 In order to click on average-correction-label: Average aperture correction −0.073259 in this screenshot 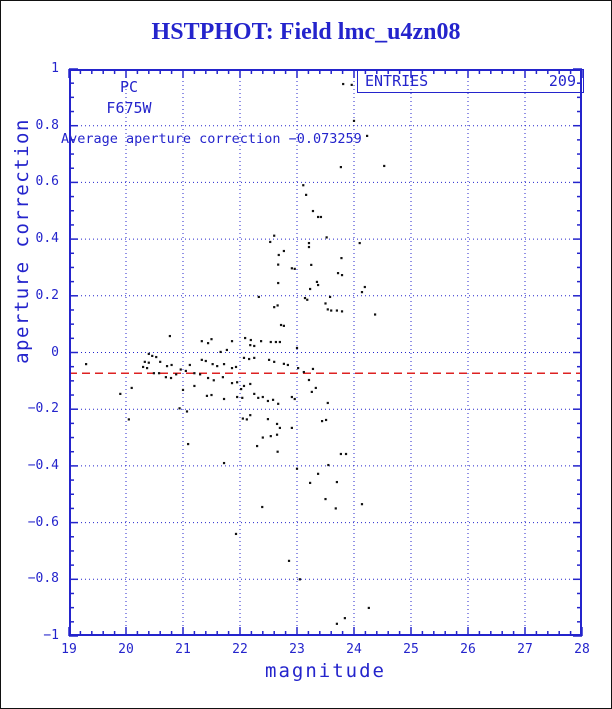, I will do `click(211, 139)`.